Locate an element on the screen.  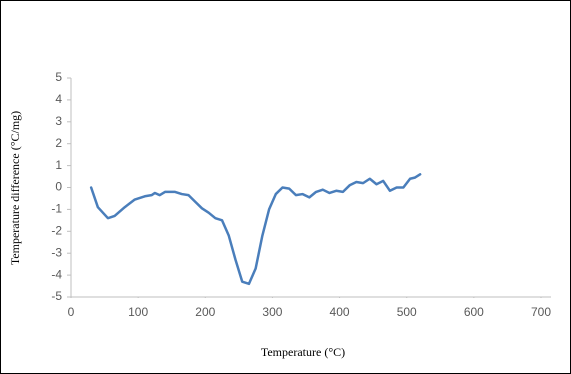
x-tick-label: 700 is located at coordinates (541, 312).